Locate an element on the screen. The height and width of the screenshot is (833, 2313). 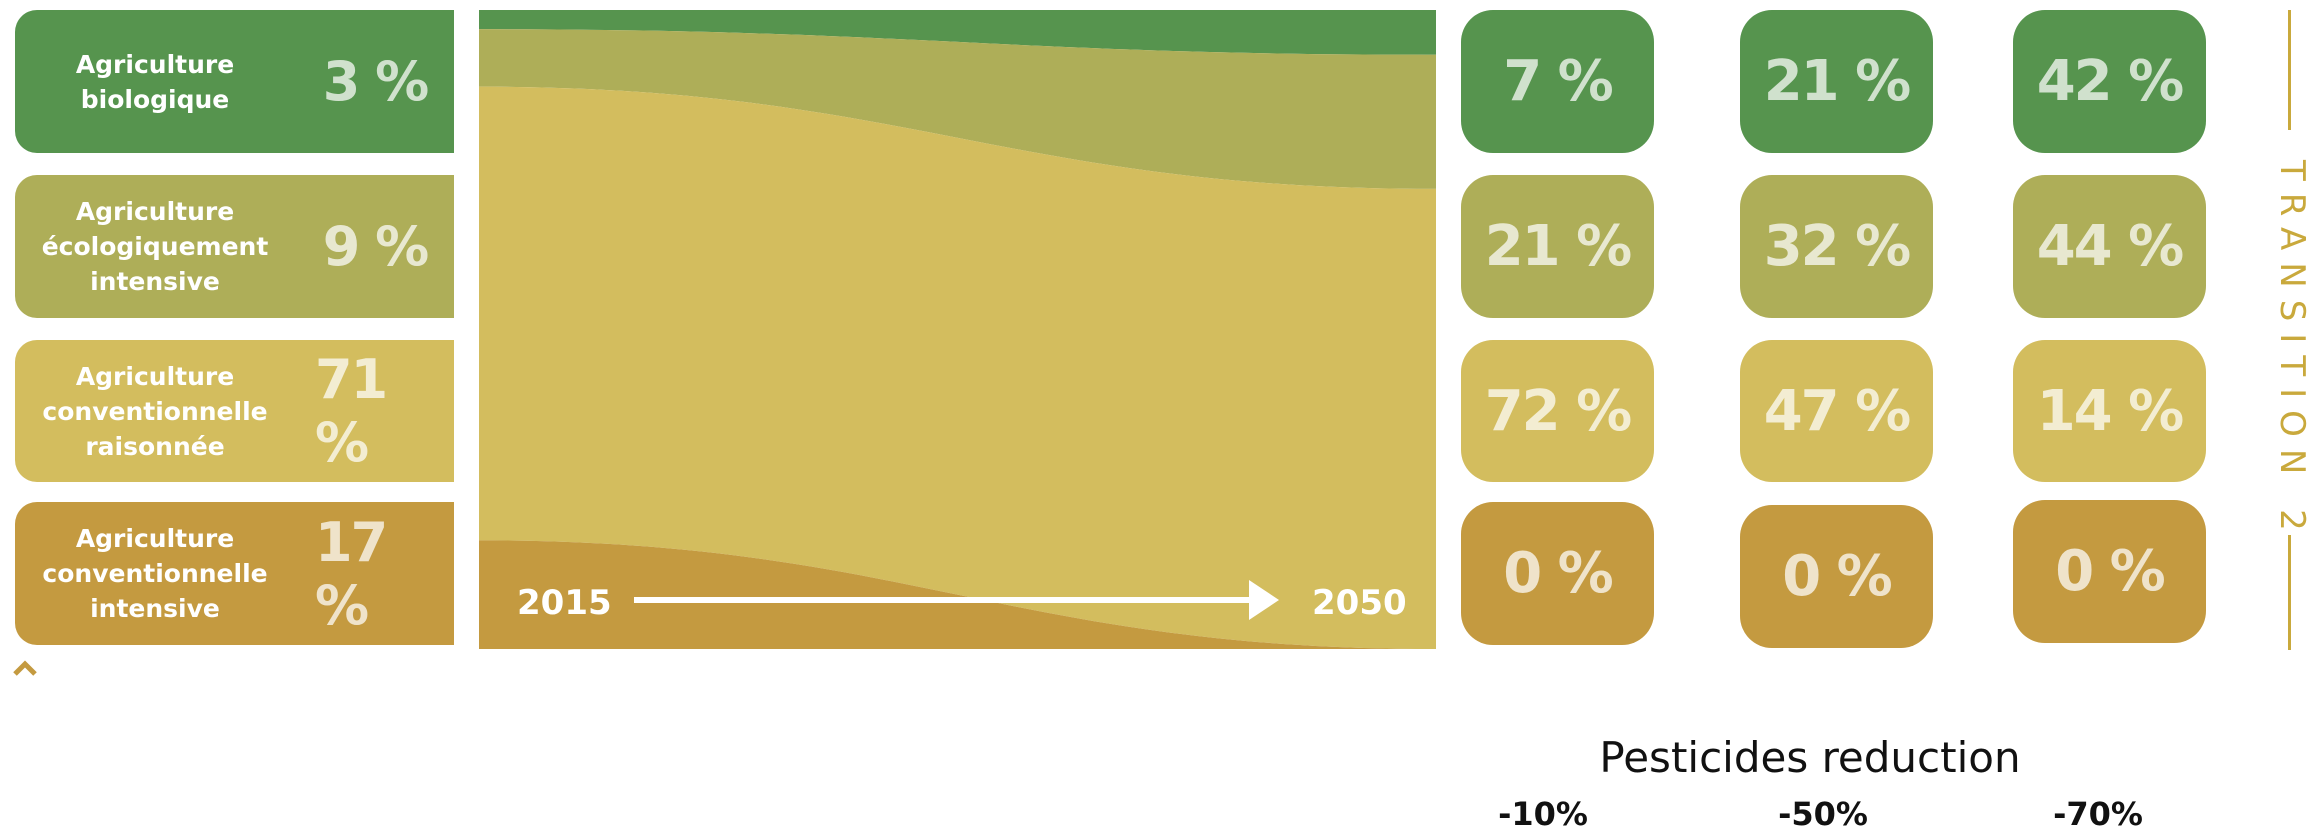
area-series-int is located at coordinates (957, 594).